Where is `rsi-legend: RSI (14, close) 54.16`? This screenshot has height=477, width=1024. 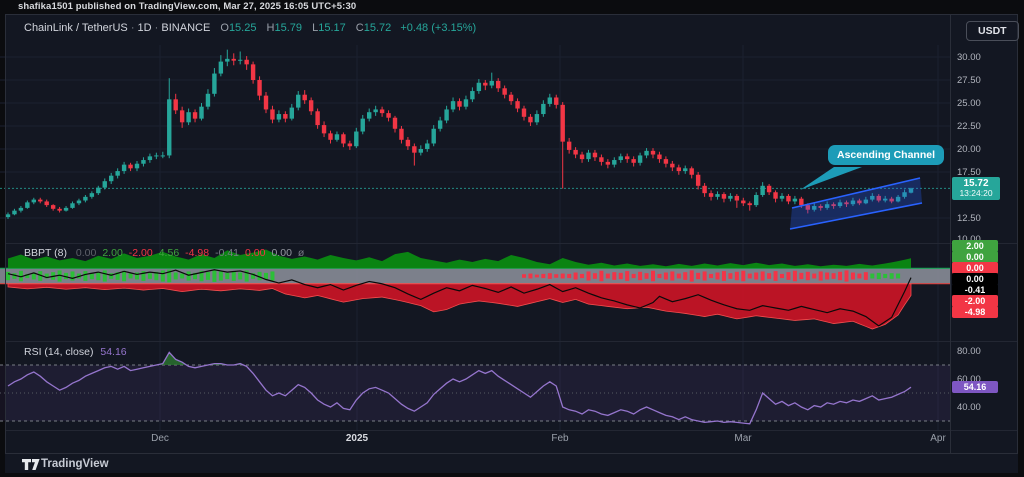
rsi-legend: RSI (14, close) 54.16 is located at coordinates (75, 352).